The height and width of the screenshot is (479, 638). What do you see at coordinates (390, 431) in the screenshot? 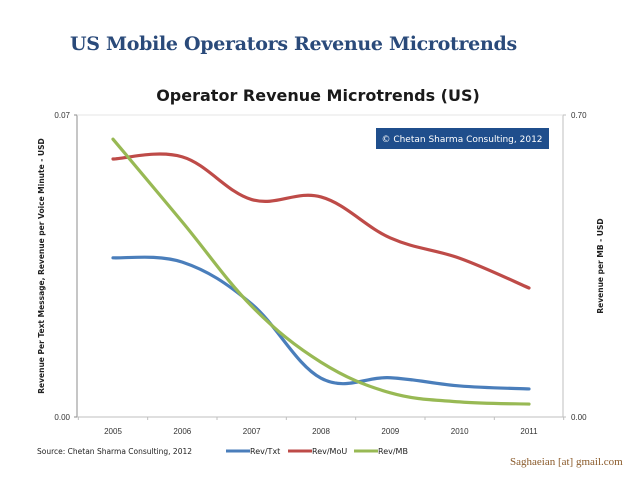
I see `x-tick-label: 2009` at bounding box center [390, 431].